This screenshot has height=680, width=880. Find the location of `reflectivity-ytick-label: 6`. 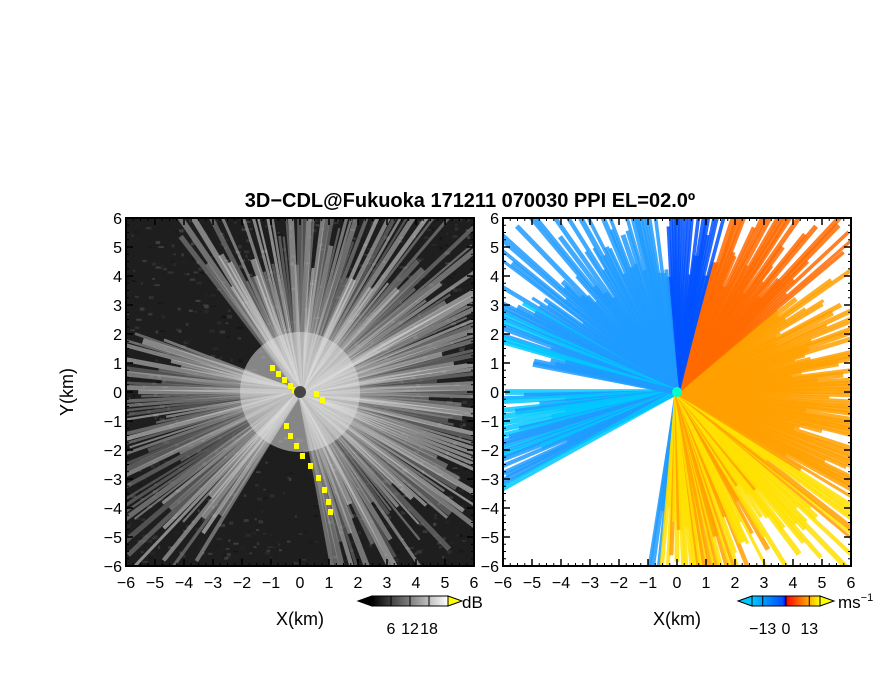

reflectivity-ytick-label: 6 is located at coordinates (117, 219).